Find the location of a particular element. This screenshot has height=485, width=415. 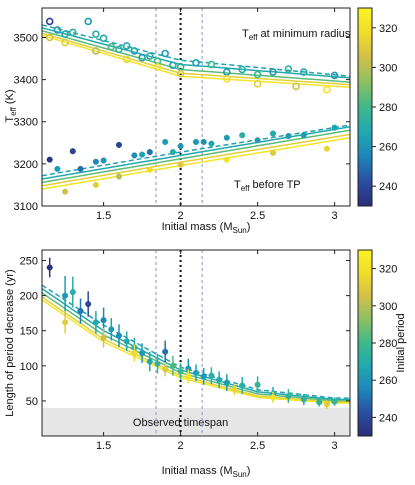

x-tick-label: 2.5 is located at coordinates (257, 446).